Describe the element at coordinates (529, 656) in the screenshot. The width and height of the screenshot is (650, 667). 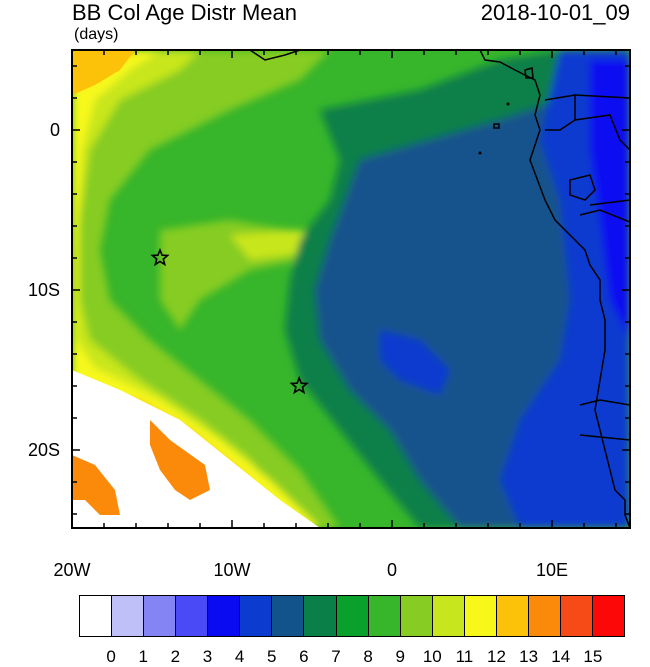
I see `colorbar-label: 13` at that location.